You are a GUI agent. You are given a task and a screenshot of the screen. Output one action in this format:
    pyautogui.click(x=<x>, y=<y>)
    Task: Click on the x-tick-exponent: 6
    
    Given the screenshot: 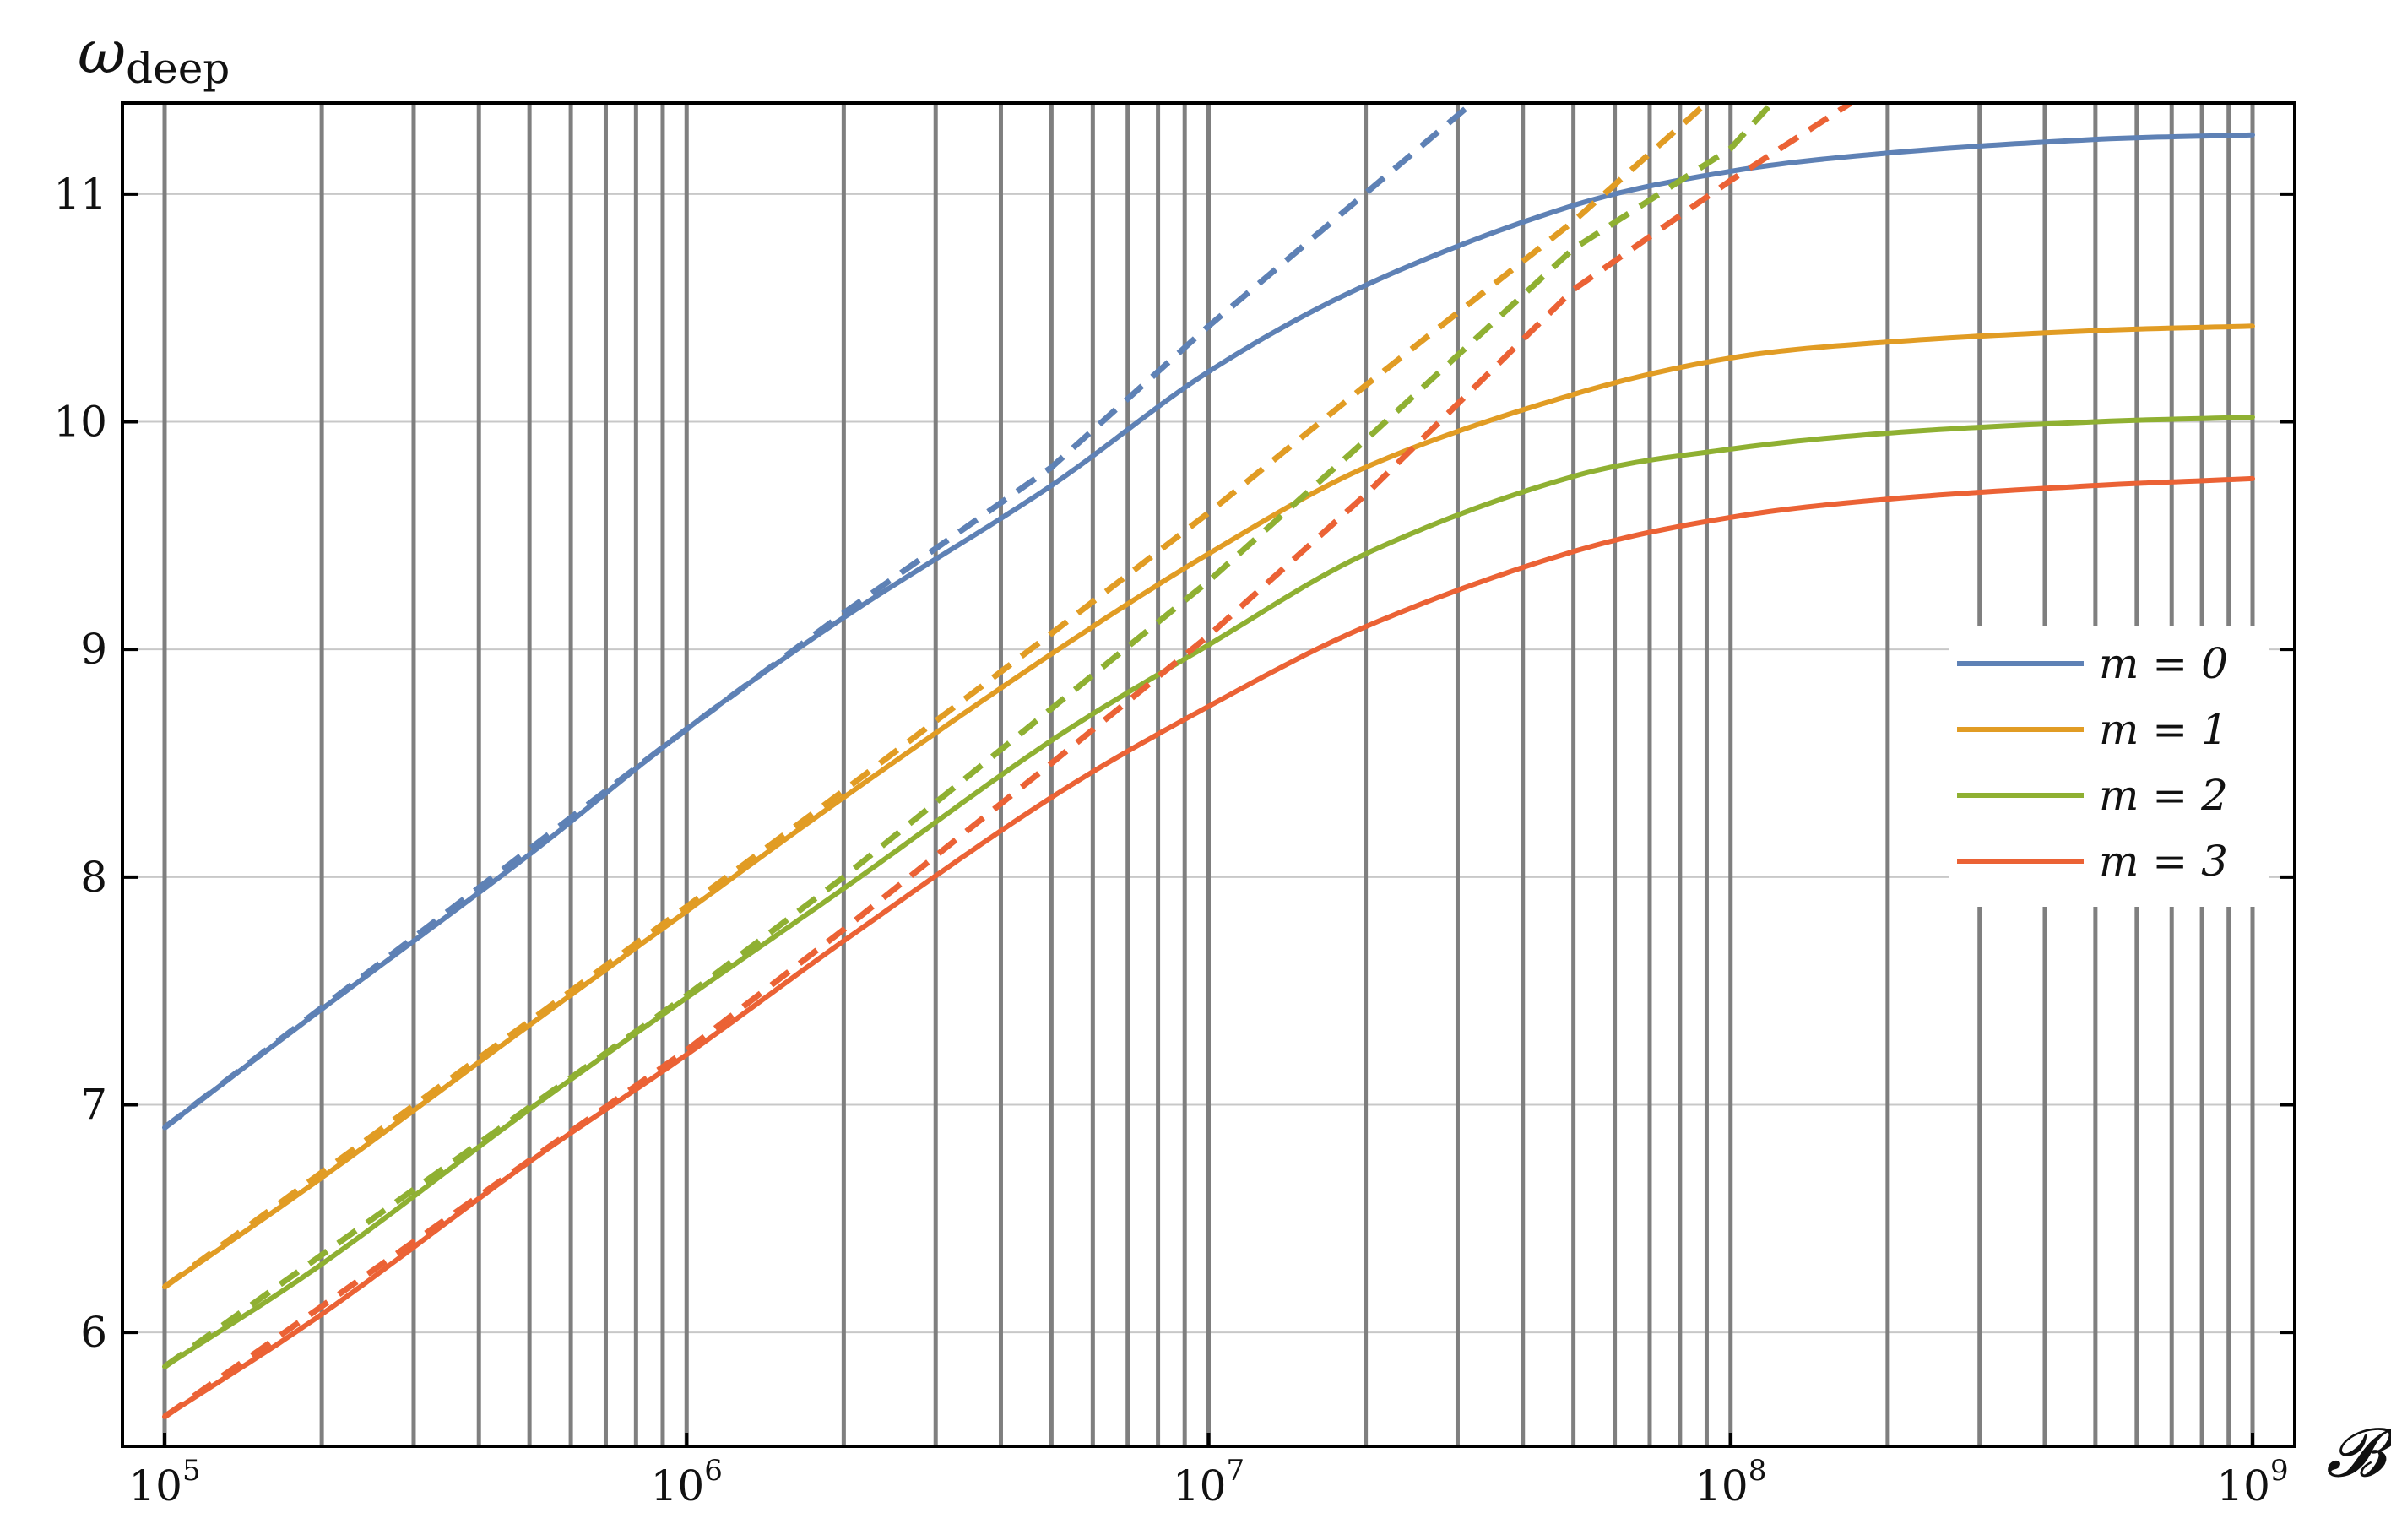 What is the action you would take?
    pyautogui.click(x=713, y=1471)
    